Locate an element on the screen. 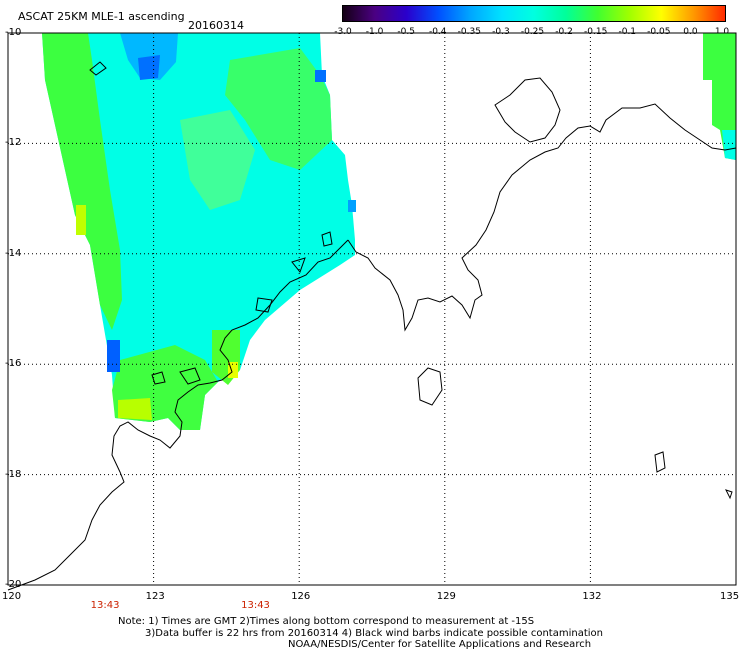  color-scale-tick-label: -0.35 is located at coordinates (469, 32).